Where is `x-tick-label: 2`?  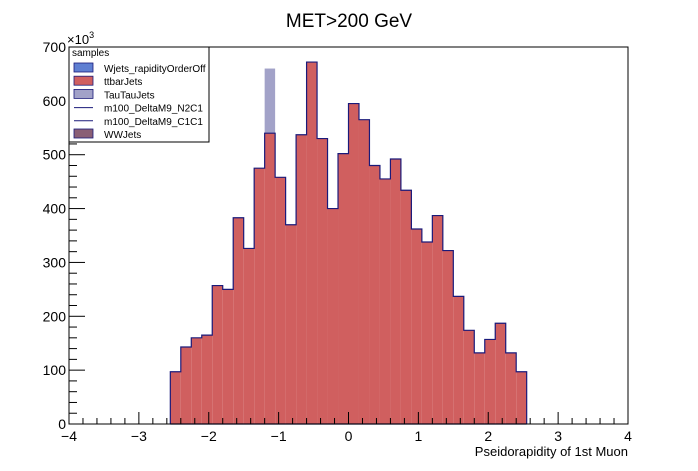
x-tick-label: 2 is located at coordinates (488, 436).